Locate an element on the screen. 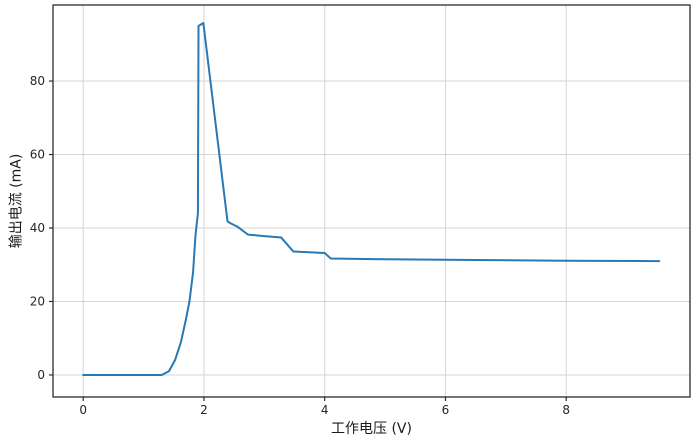 This screenshot has width=698, height=445. x-tick-label: 6 is located at coordinates (446, 410).